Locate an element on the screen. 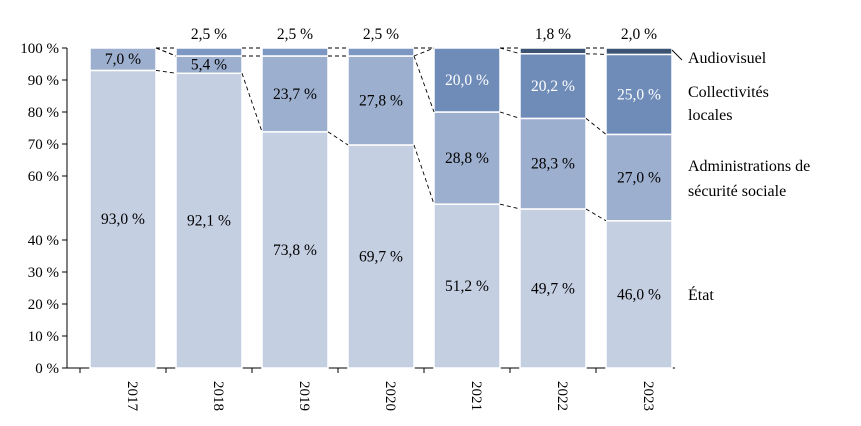 Image resolution: width=861 pixels, height=426 pixels. legend-leader-line is located at coordinates (677, 55).